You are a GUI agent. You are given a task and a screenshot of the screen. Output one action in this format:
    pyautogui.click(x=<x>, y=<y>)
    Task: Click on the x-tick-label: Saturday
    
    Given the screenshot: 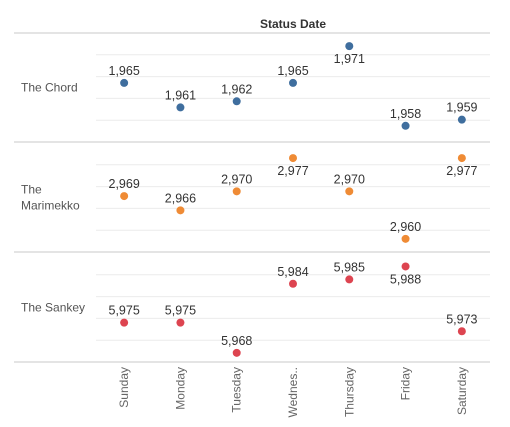 What is the action you would take?
    pyautogui.click(x=462, y=391)
    